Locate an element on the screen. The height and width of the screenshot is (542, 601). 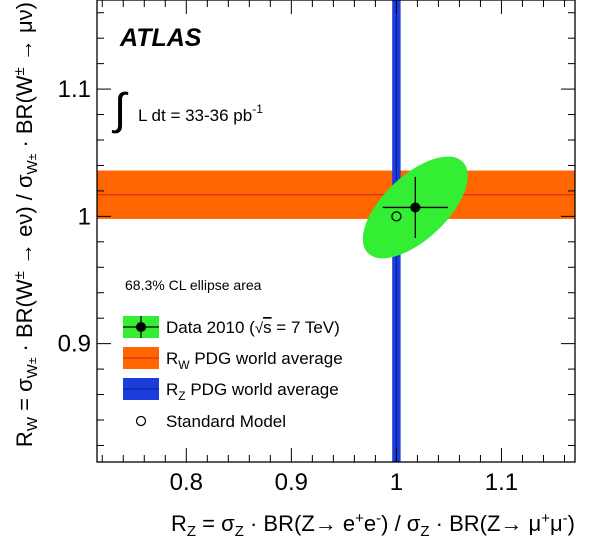
legend-label-sm: Standard Model is located at coordinates (226, 421).